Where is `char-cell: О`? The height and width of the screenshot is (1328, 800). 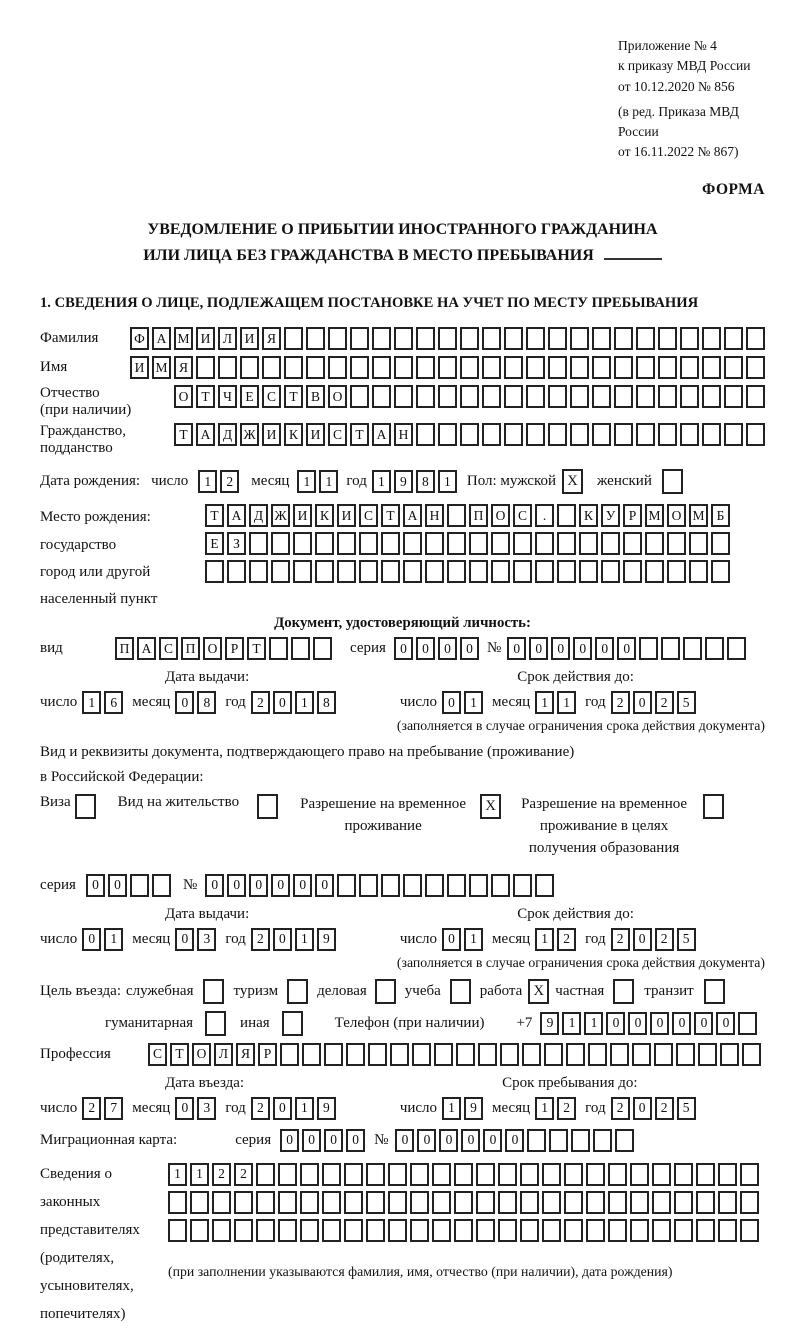
char-cell: О is located at coordinates (337, 397).